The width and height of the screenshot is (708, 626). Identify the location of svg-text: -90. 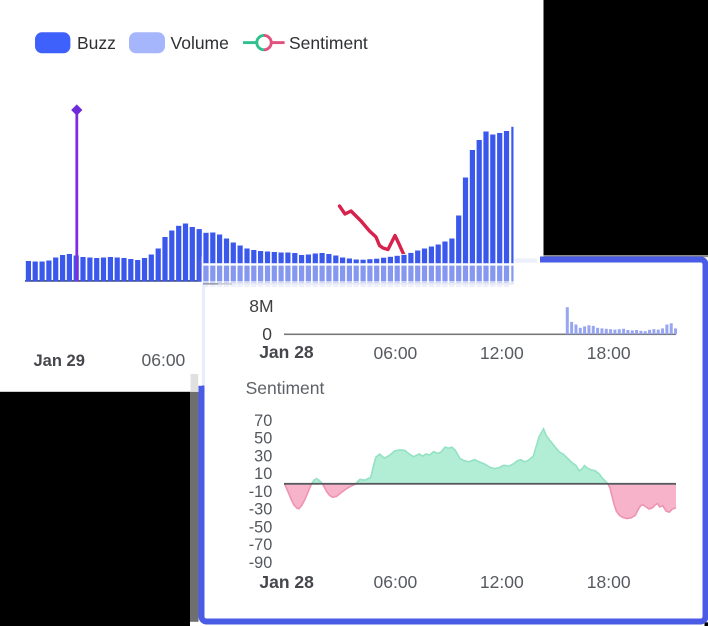
(261, 563).